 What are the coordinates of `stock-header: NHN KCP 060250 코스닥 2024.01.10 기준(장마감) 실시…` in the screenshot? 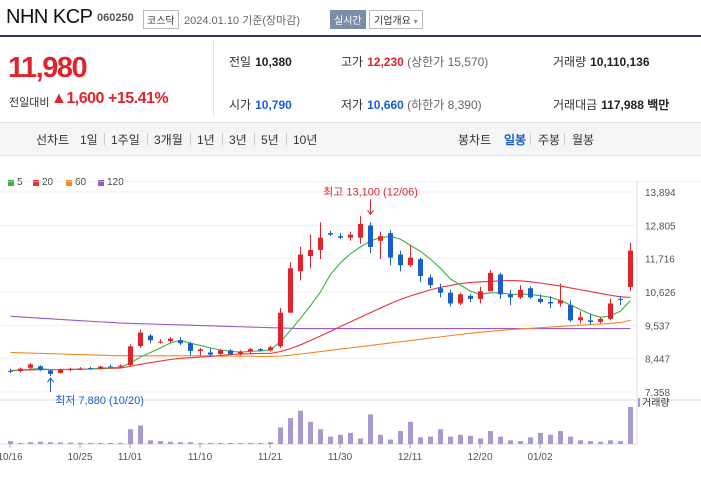 It's located at (350, 18).